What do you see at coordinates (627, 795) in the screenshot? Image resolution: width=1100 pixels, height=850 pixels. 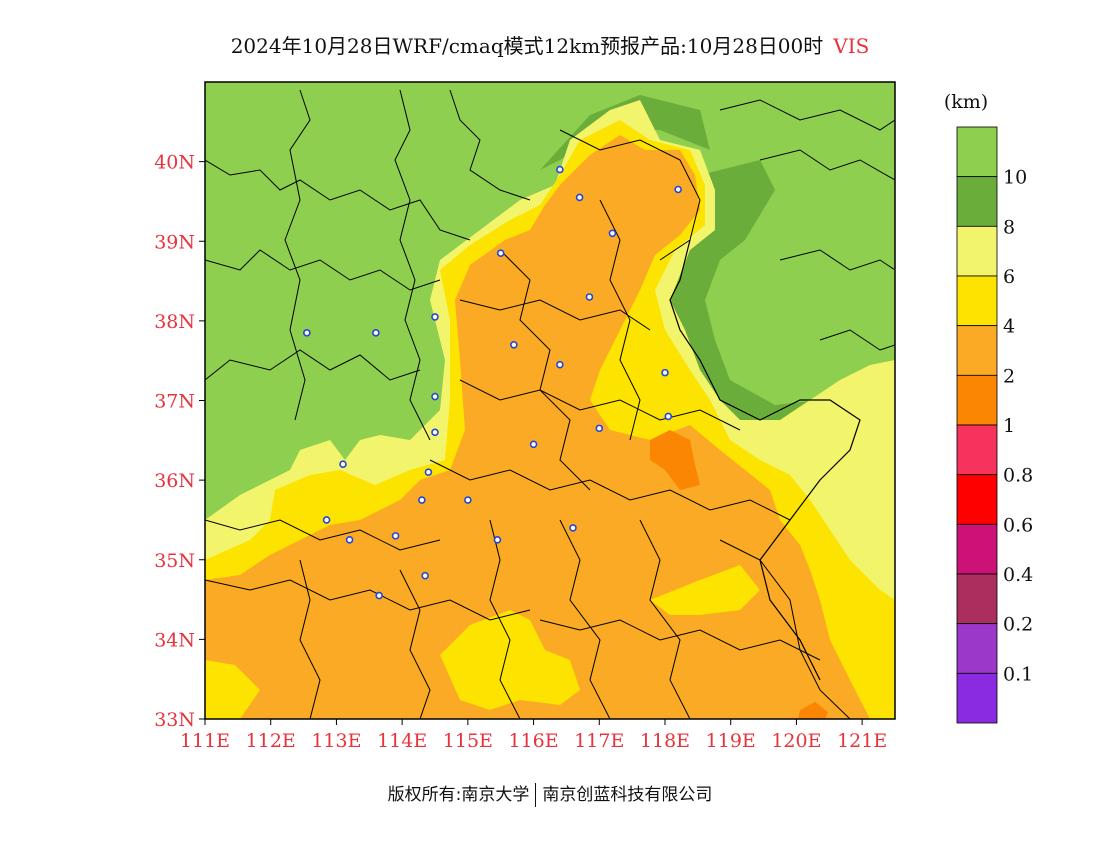 I see `footer-company: 南京创蓝科技有限公司` at bounding box center [627, 795].